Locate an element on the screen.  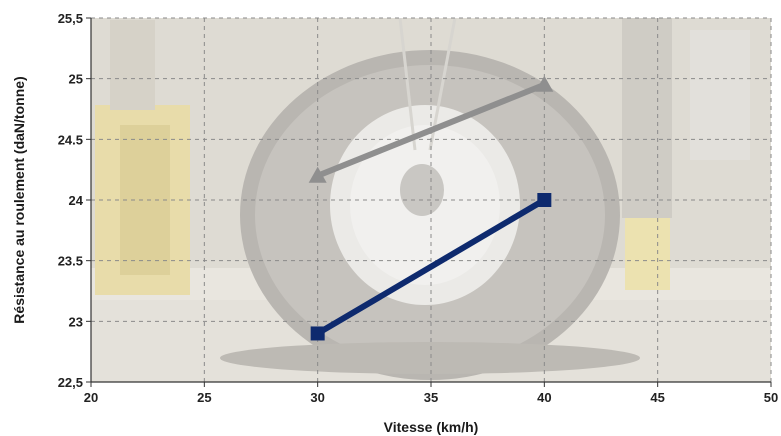
y-tick-label: 25,5 is located at coordinates (70, 18).